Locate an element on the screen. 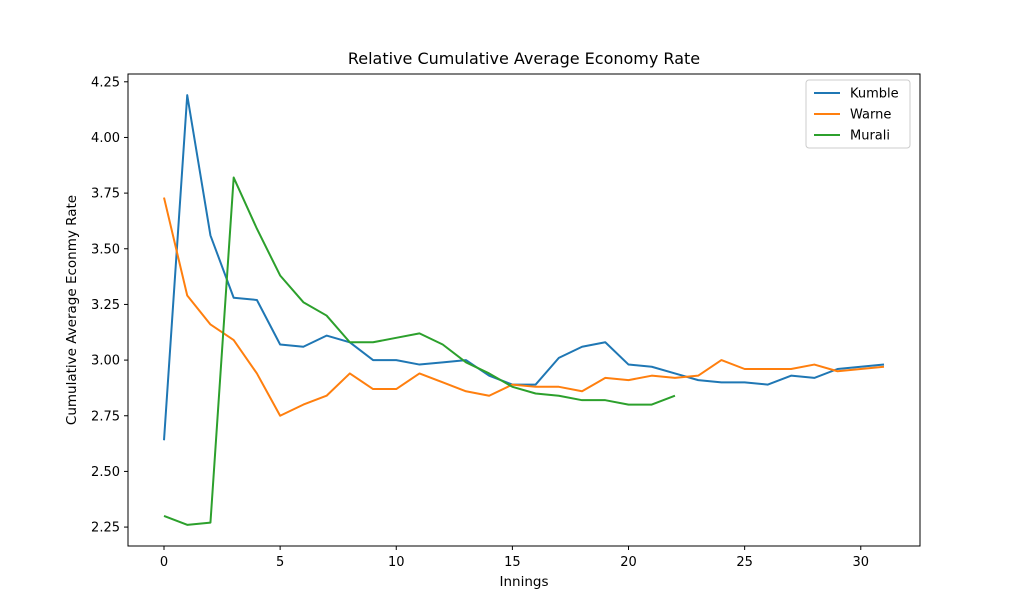 This screenshot has width=1023, height=614. x-axis: 0 5 10 15 20 25 30 is located at coordinates (514, 558).